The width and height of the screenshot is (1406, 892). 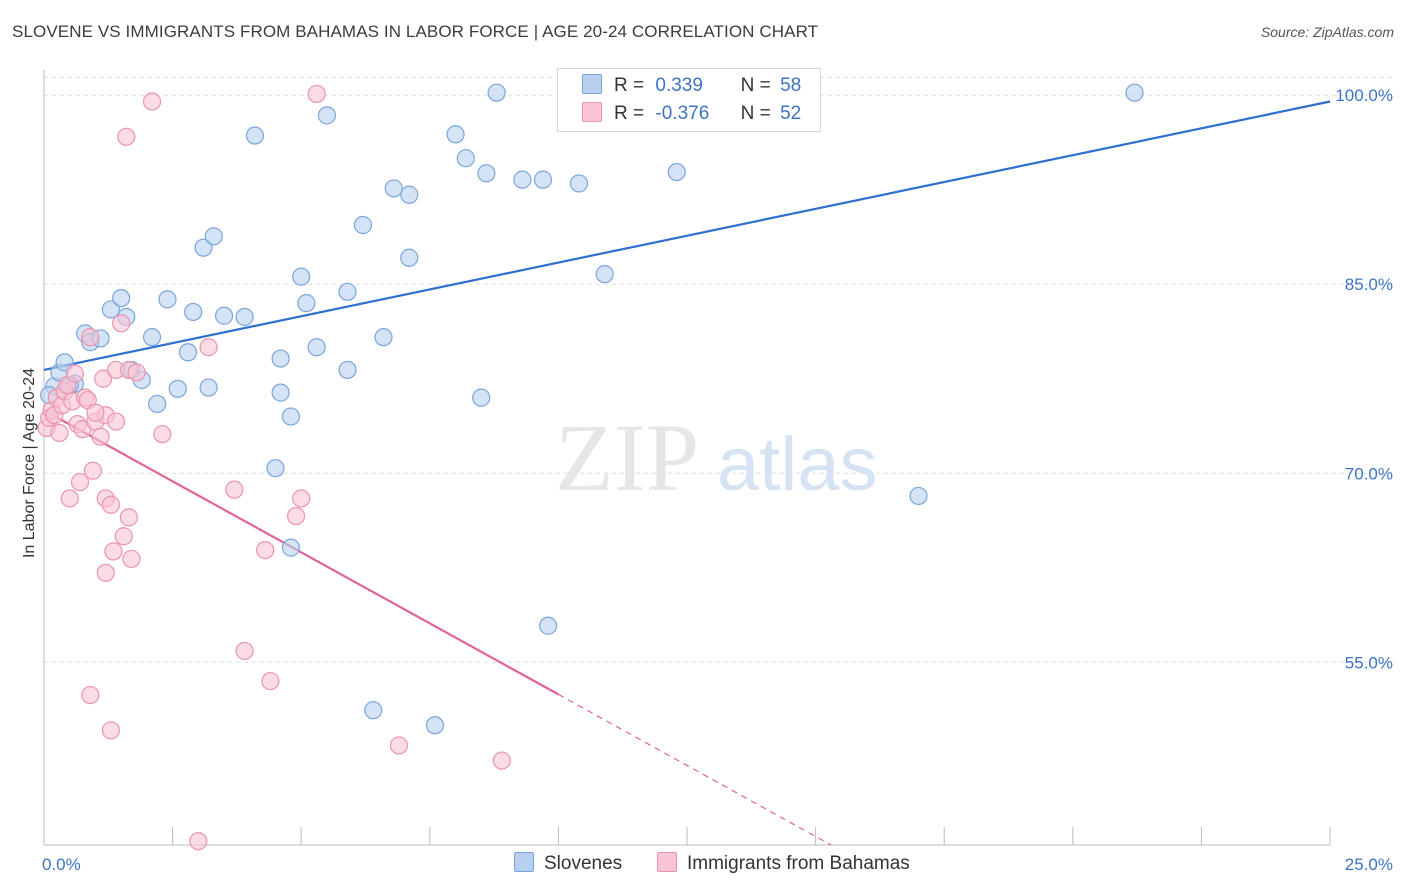 I want to click on legend-row-bahamas: R = -0.376 N = 52, so click(x=691, y=114).